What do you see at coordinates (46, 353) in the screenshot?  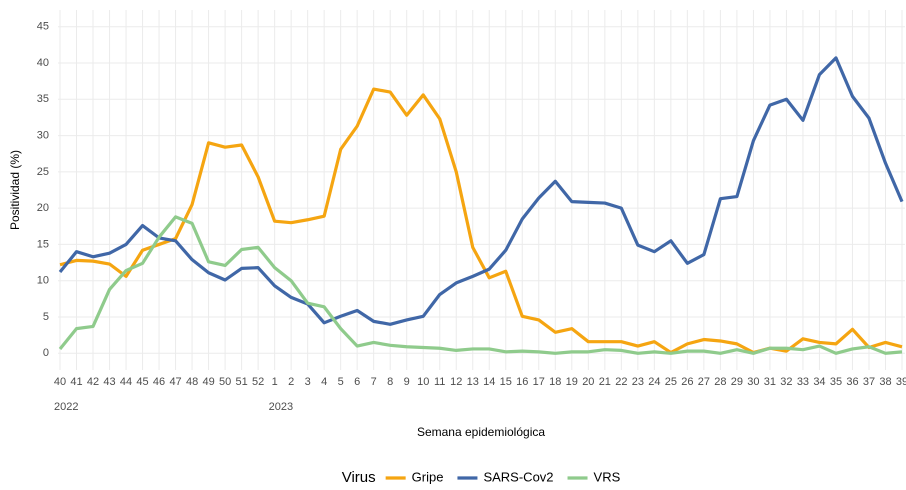 I see `y-tick-label: 0` at bounding box center [46, 353].